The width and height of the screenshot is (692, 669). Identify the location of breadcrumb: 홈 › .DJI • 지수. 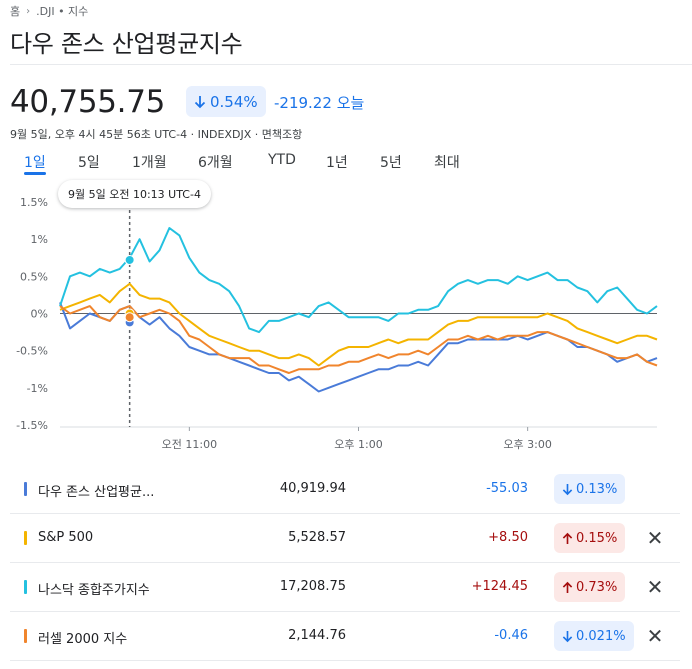
(49, 11).